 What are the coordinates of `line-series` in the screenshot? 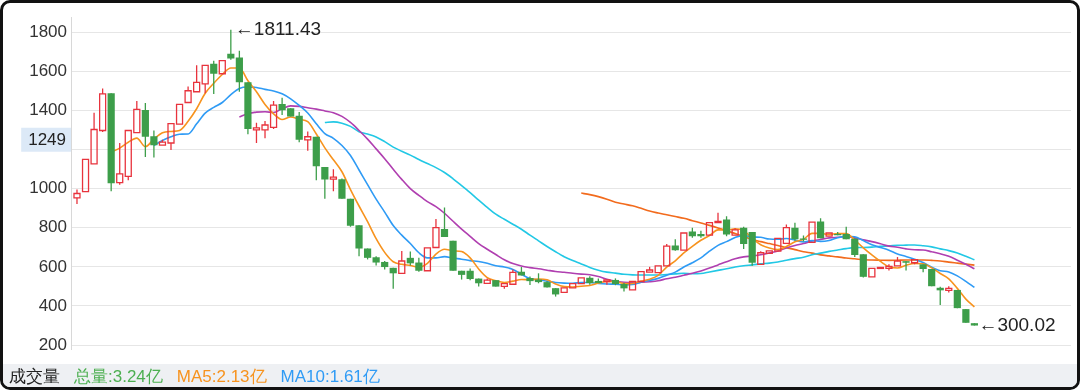 It's located at (778, 229).